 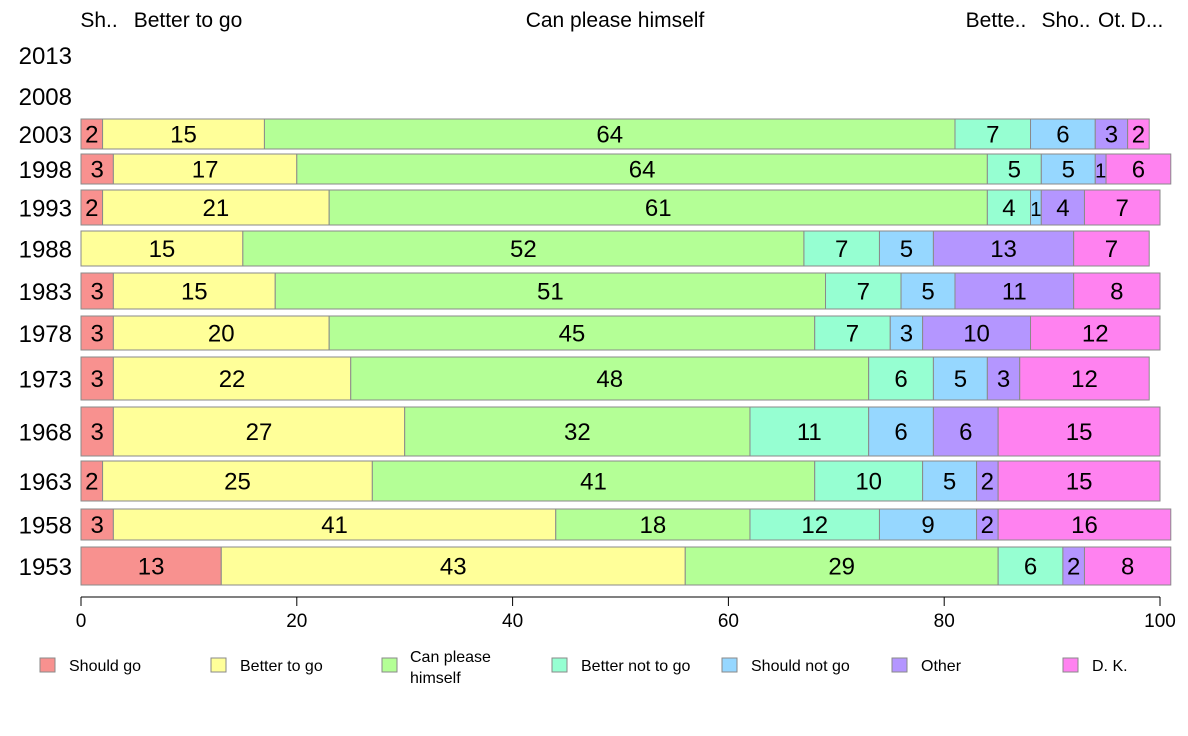 What do you see at coordinates (45, 482) in the screenshot?
I see `year-label: 1963` at bounding box center [45, 482].